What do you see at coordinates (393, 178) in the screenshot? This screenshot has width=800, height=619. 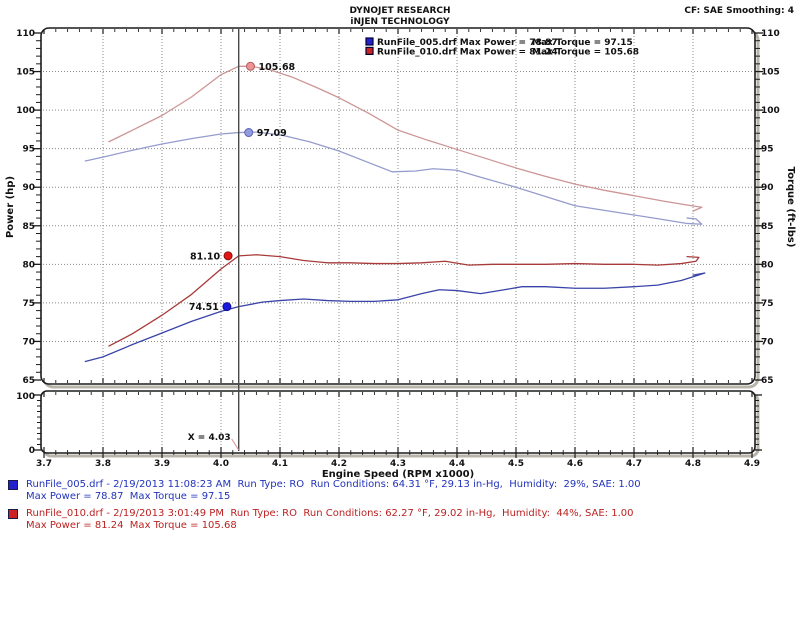 I see `curve-runfile-005-drf-torque` at bounding box center [393, 178].